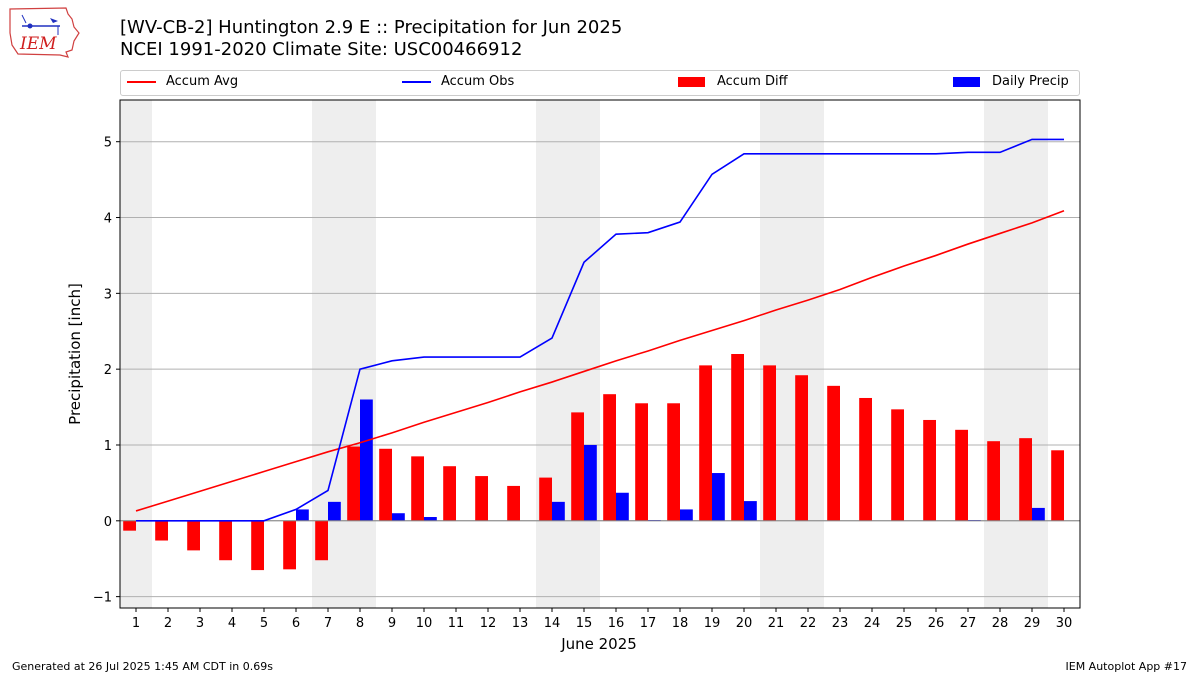  What do you see at coordinates (108, 143) in the screenshot?
I see `y-tick-label-5: 5` at bounding box center [108, 143].